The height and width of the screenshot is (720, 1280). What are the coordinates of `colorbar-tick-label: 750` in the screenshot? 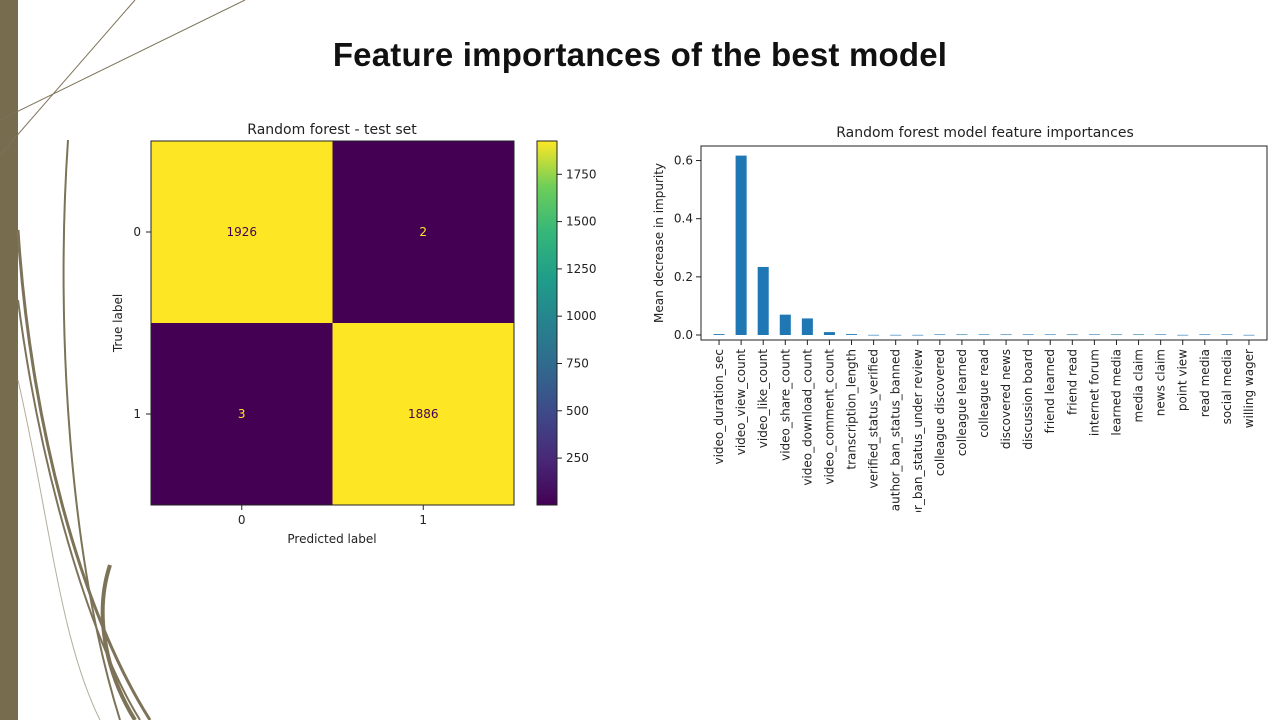 It's located at (577, 363).